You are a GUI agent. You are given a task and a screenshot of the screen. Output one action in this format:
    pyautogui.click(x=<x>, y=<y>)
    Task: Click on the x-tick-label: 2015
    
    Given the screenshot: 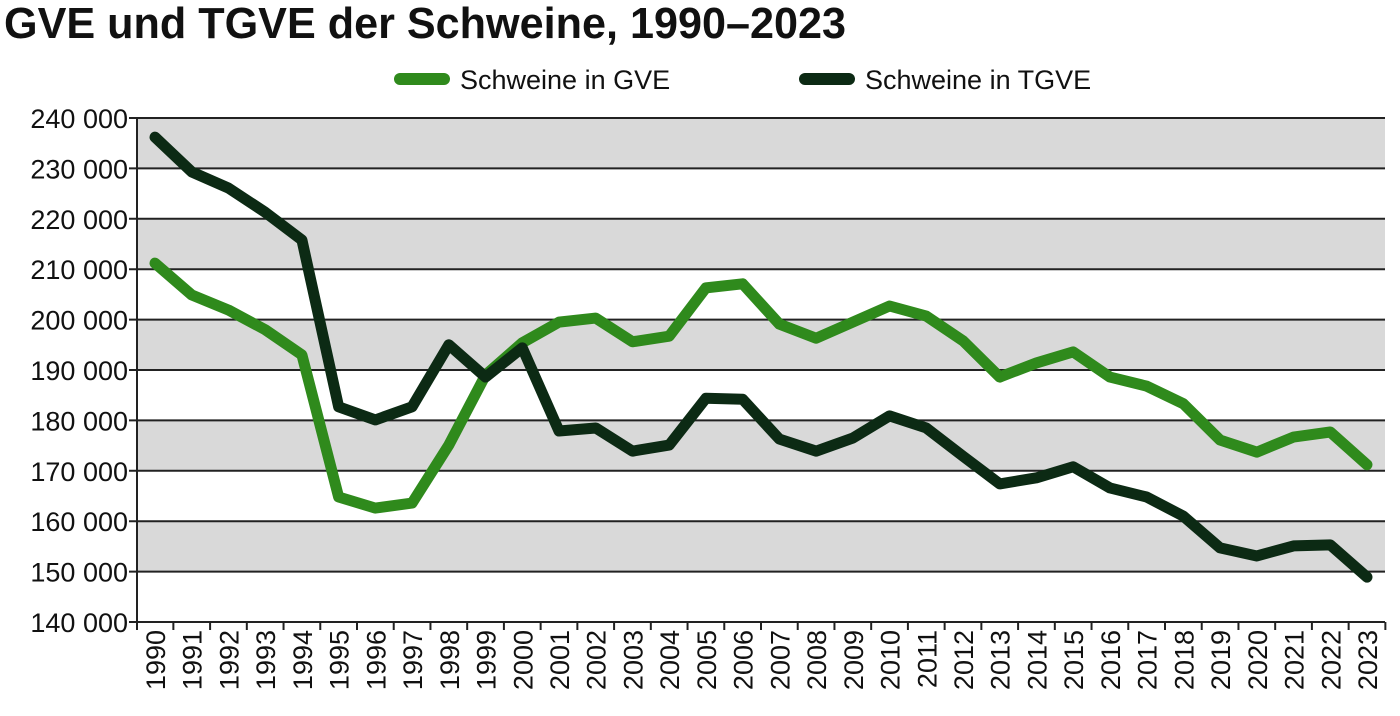 What is the action you would take?
    pyautogui.click(x=1074, y=660)
    